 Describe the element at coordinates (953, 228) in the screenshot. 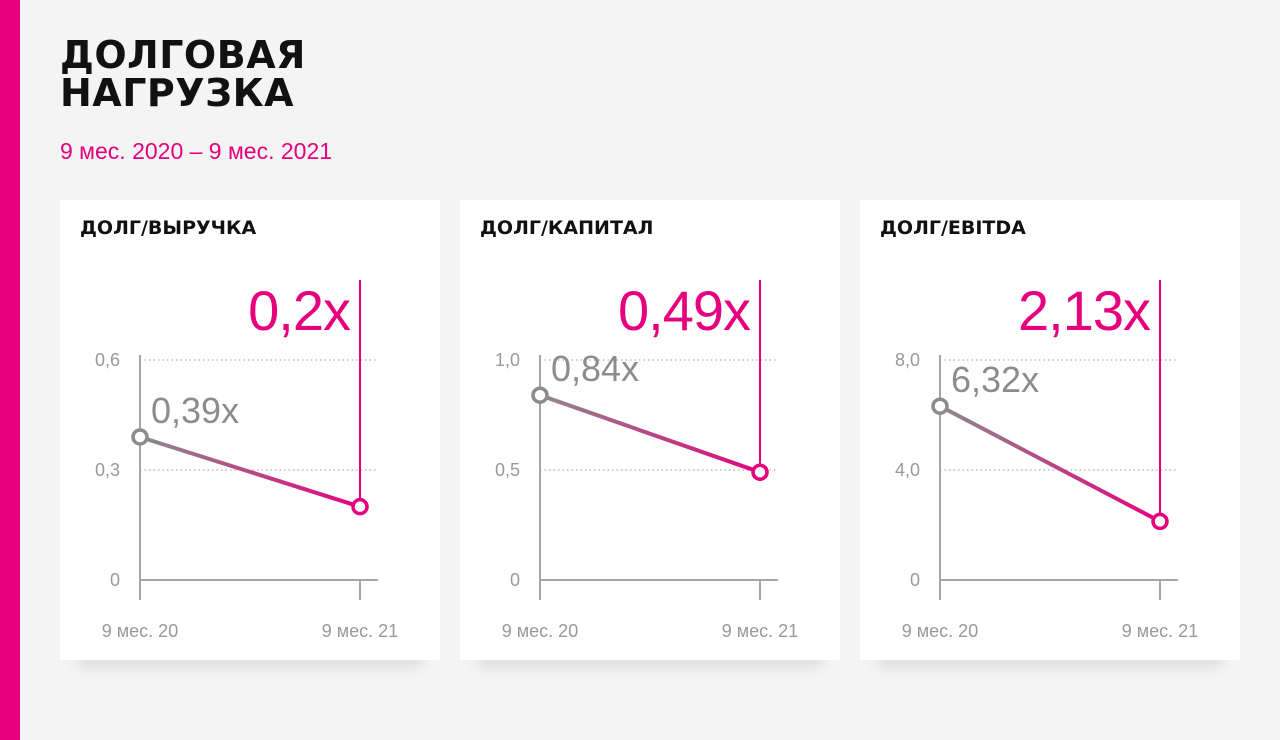

I see `chart-title: ДОЛГ/EBITDA` at that location.